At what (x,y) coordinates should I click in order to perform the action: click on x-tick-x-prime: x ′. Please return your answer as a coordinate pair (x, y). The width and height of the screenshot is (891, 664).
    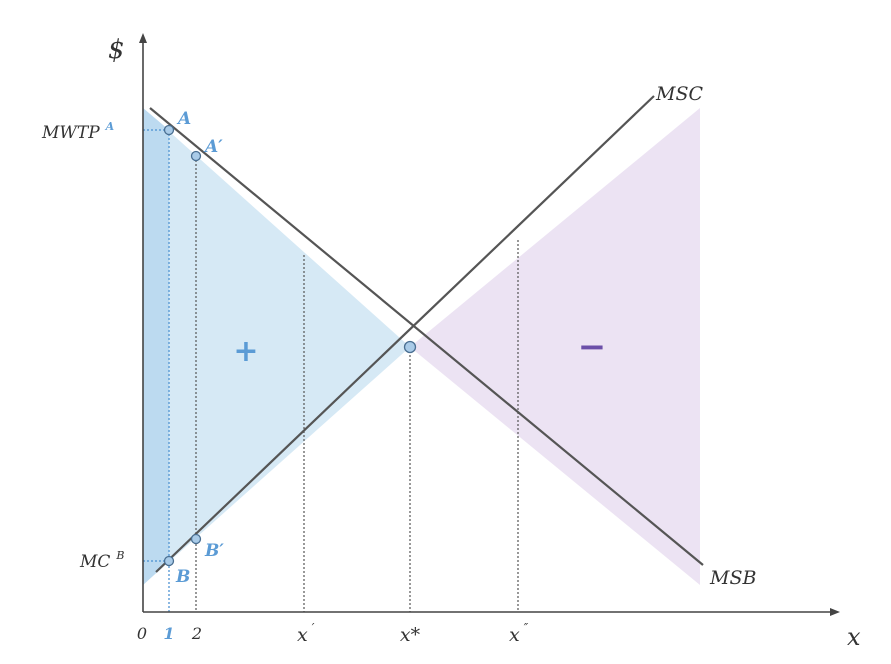
    Looking at the image, I should click on (306, 633).